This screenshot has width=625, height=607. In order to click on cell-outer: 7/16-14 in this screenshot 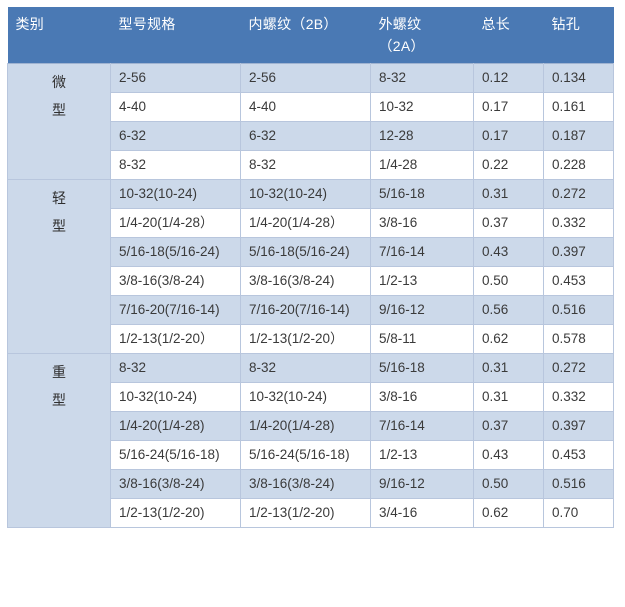, I will do `click(422, 252)`.